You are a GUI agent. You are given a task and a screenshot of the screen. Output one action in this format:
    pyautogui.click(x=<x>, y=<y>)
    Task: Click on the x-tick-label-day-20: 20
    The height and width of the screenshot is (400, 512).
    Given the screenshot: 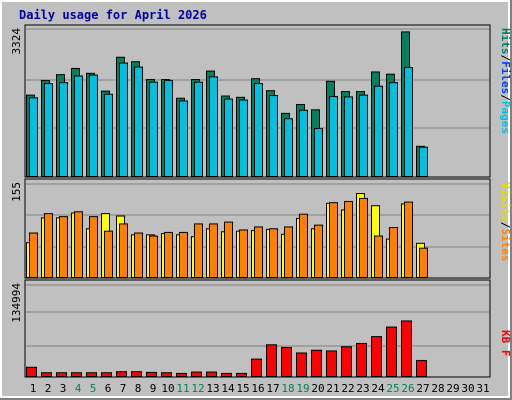 What is the action you would take?
    pyautogui.click(x=317, y=388)
    